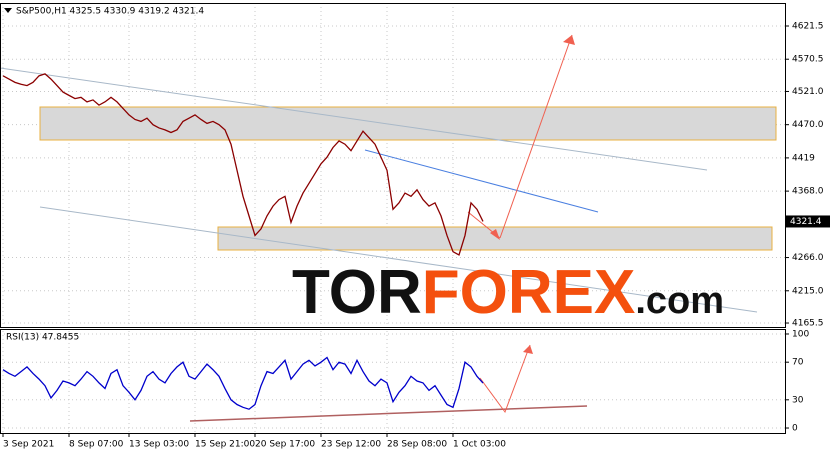 This screenshot has width=830, height=456. I want to click on price-tag: 4321.4, so click(806, 222).